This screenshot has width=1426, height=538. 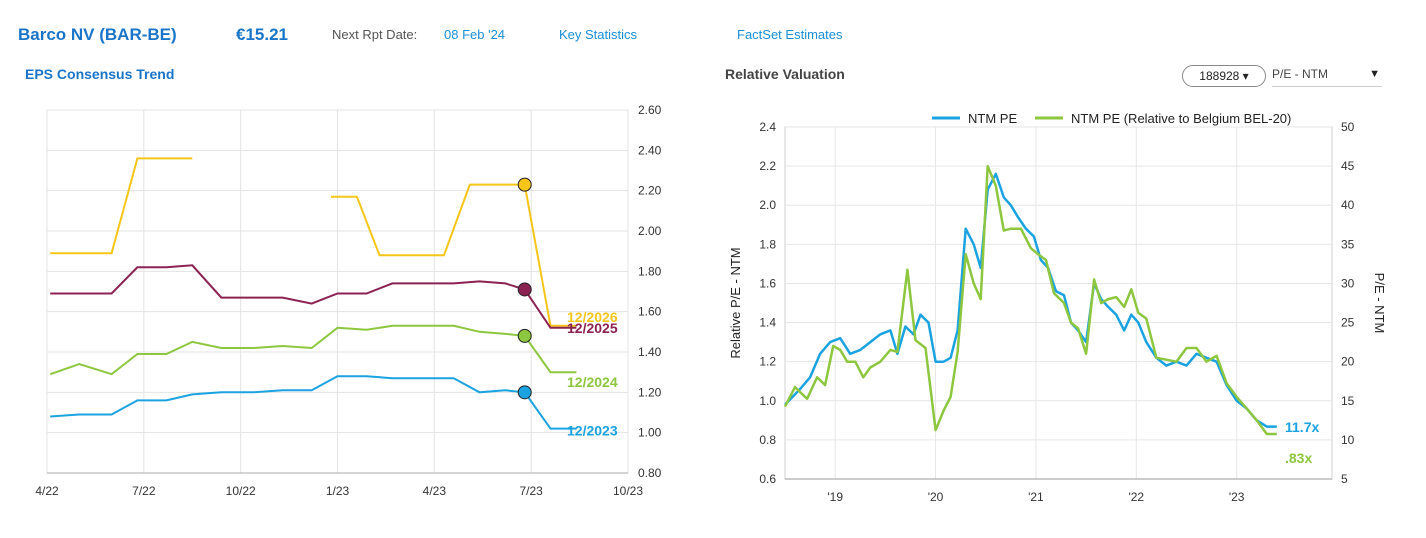 I want to click on y-tick-label: 1.00, so click(x=650, y=433).